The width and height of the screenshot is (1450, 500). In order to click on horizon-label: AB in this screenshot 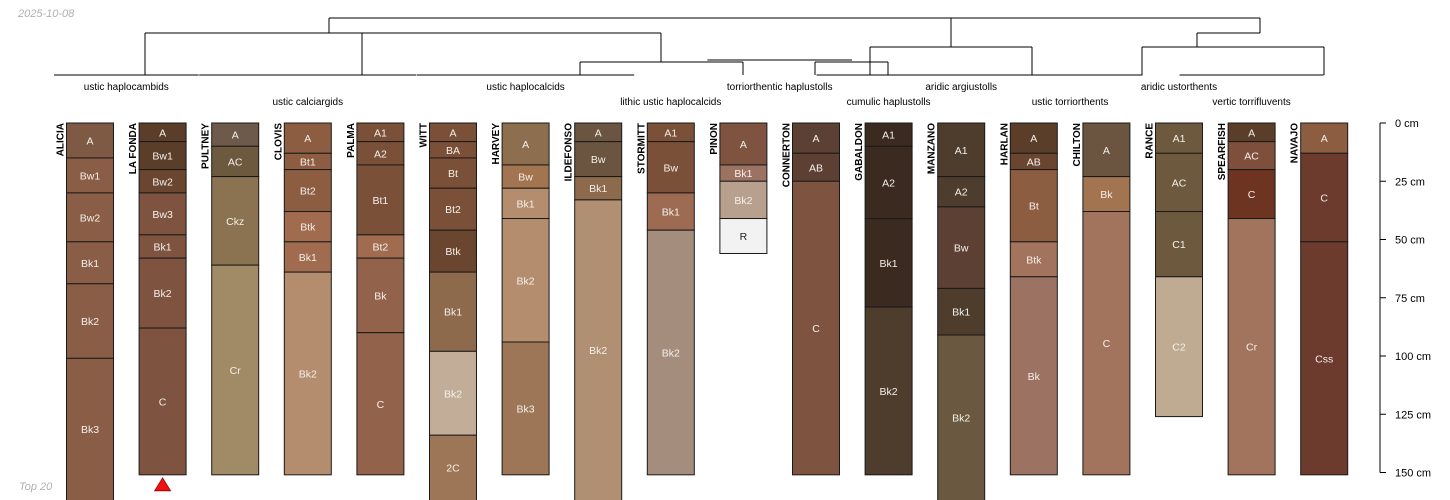, I will do `click(816, 168)`.